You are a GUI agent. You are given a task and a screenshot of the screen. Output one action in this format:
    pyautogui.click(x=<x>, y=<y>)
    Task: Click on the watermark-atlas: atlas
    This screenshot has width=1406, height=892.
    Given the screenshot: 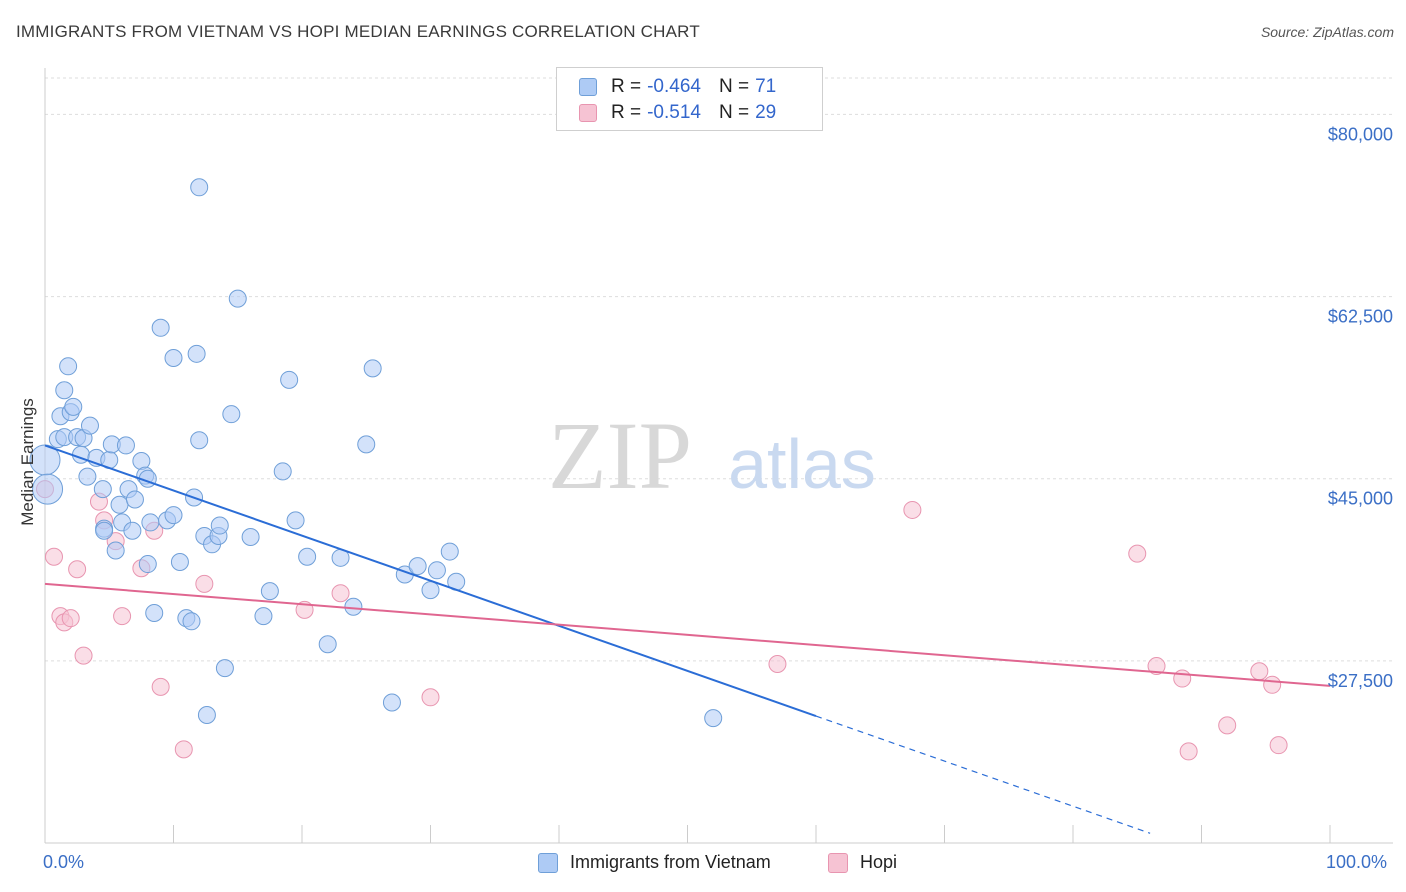 What is the action you would take?
    pyautogui.click(x=802, y=464)
    